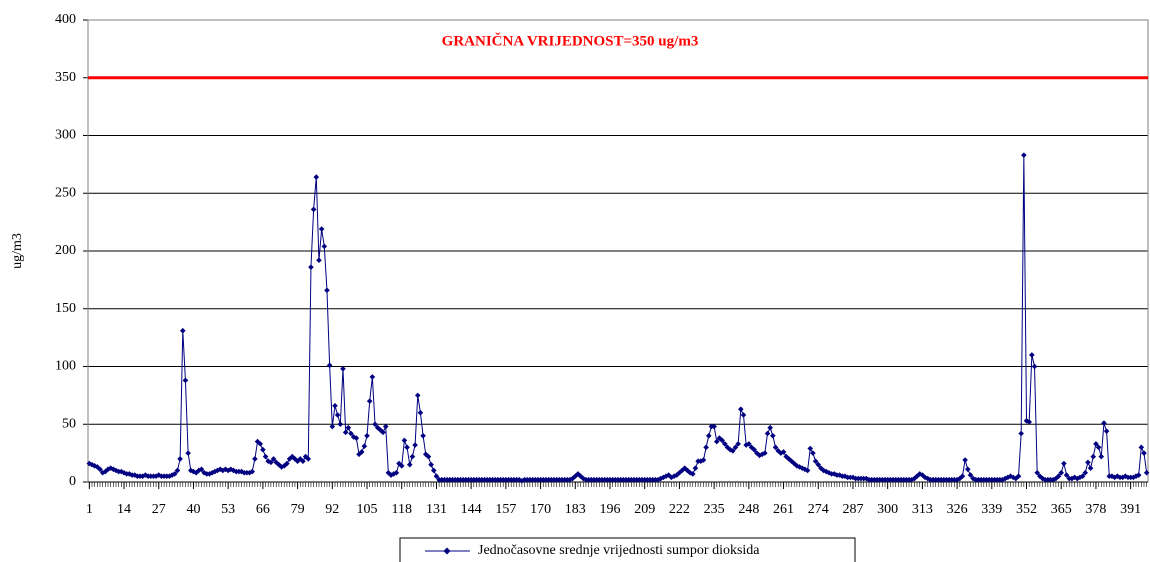 The height and width of the screenshot is (562, 1150). Describe the element at coordinates (65, 192) in the screenshot. I see `y-tick-label: 250` at that location.